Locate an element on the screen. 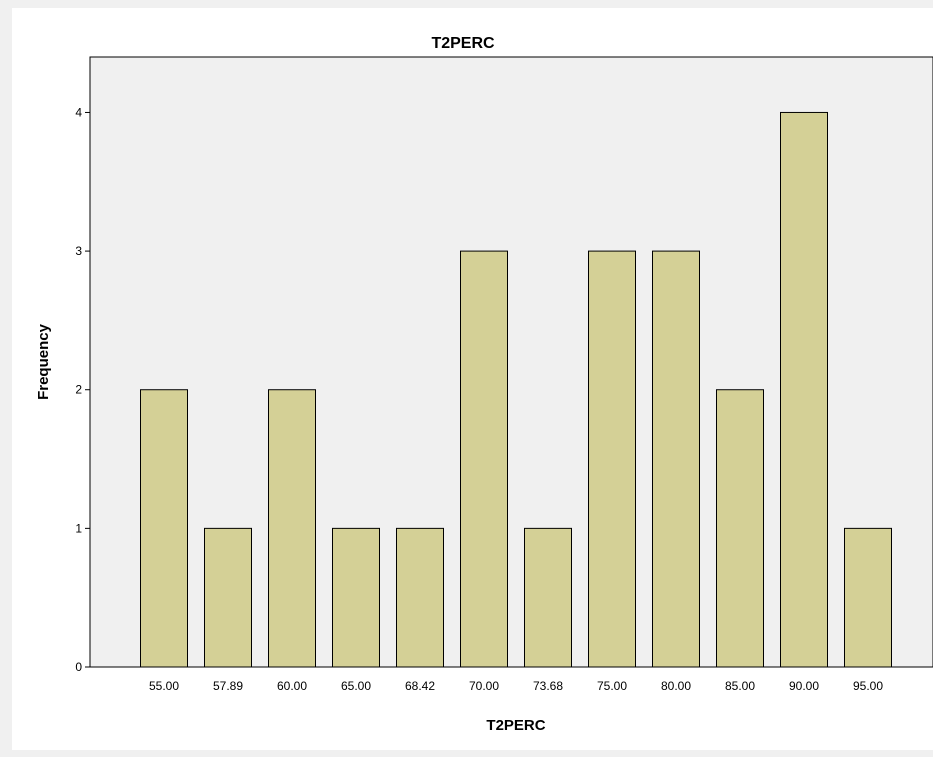  x-tick-label: 57.89 is located at coordinates (228, 686).